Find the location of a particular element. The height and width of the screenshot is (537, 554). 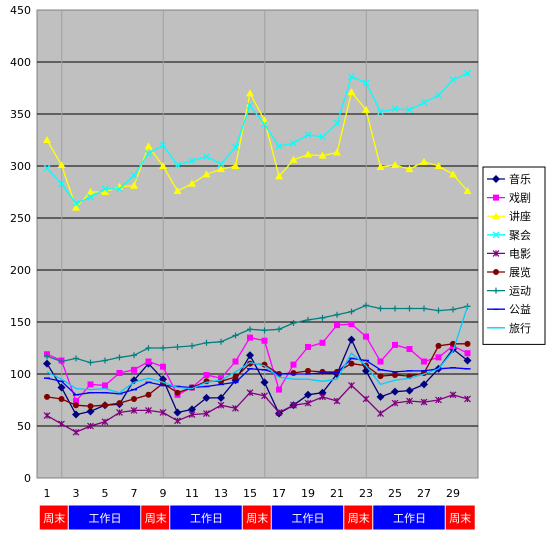

x-tick-label: 13 is located at coordinates (221, 493).